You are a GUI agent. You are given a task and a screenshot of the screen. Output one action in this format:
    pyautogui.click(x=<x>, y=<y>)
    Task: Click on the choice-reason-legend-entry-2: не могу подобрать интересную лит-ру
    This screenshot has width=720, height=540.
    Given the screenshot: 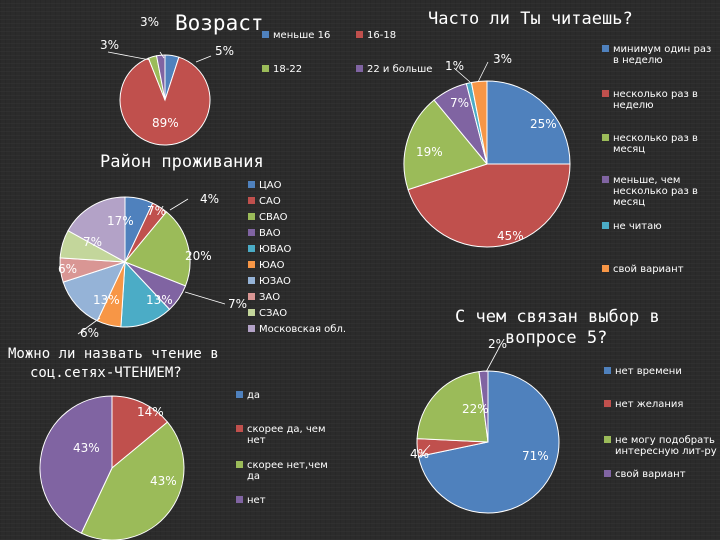 What is the action you would take?
    pyautogui.click(x=666, y=446)
    